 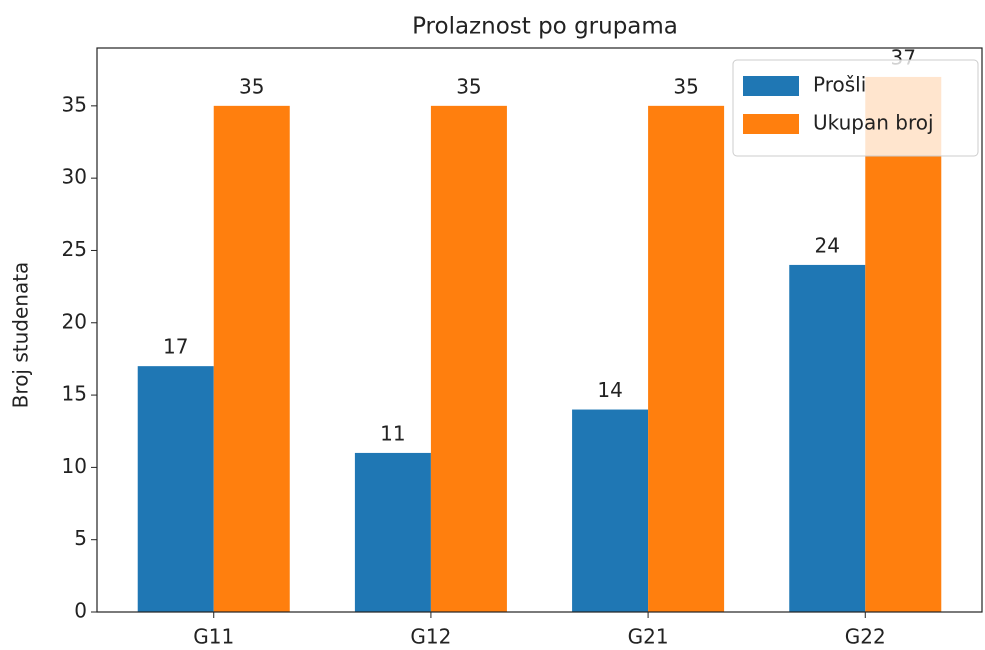 What do you see at coordinates (545, 27) in the screenshot?
I see `chart-title: Prolaznost po grupama` at bounding box center [545, 27].